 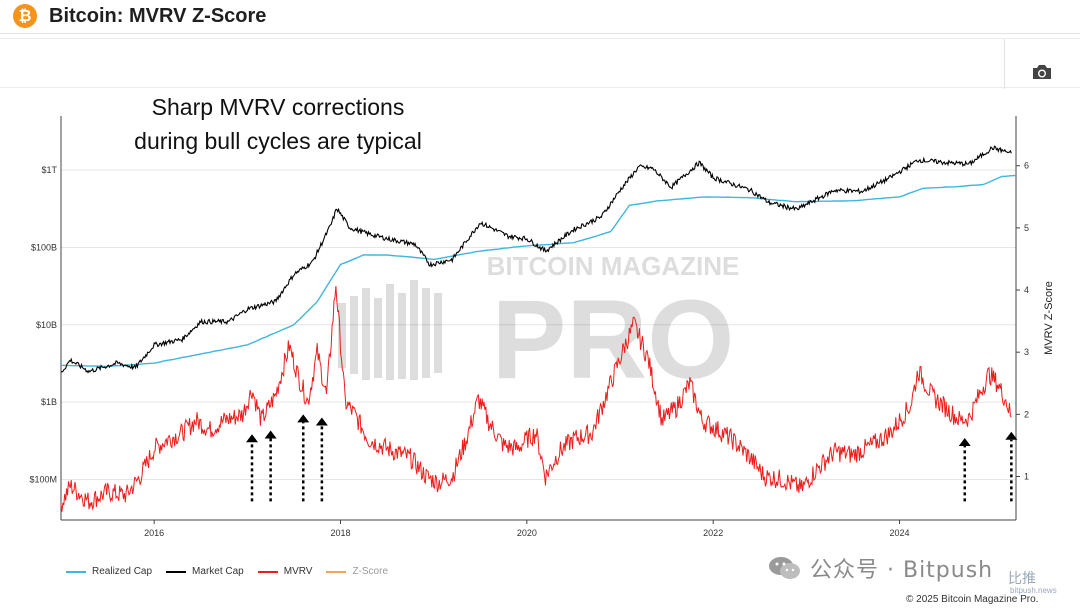 I want to click on right-tick-label: 5, so click(x=1026, y=228).